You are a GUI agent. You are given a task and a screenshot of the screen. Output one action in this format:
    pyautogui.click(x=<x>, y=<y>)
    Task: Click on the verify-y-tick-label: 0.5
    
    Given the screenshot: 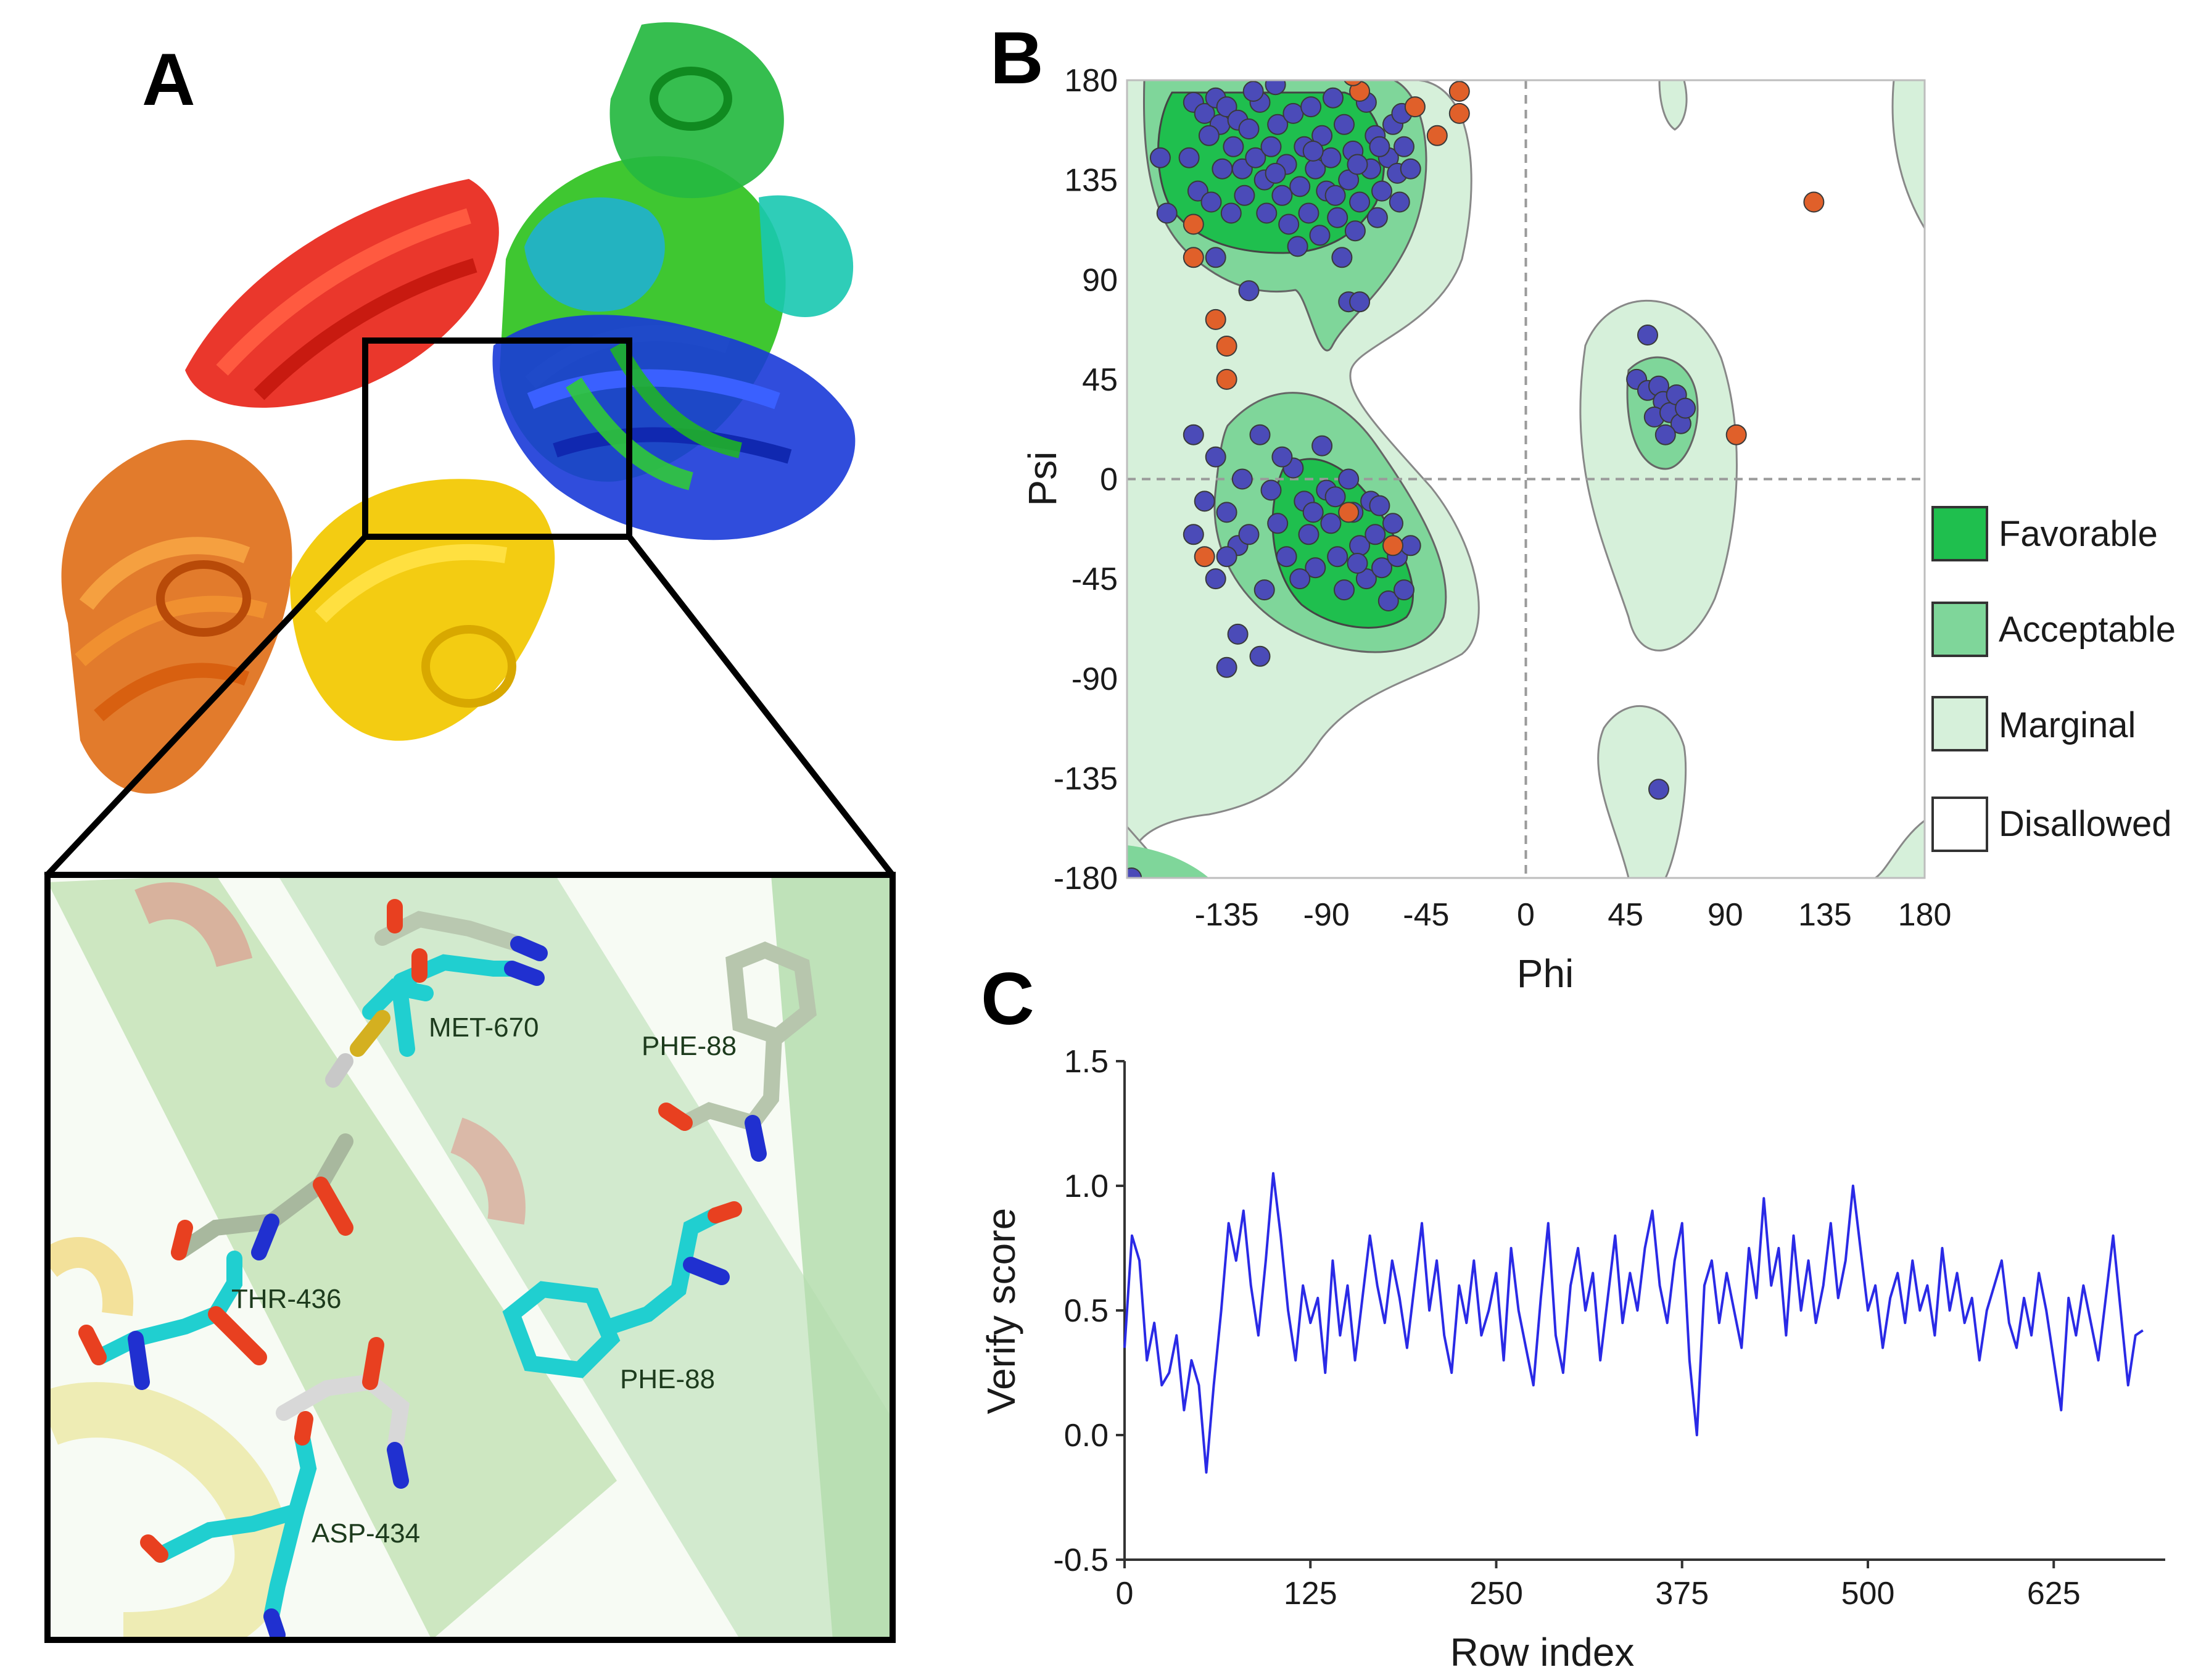 What is the action you would take?
    pyautogui.click(x=1086, y=1311)
    